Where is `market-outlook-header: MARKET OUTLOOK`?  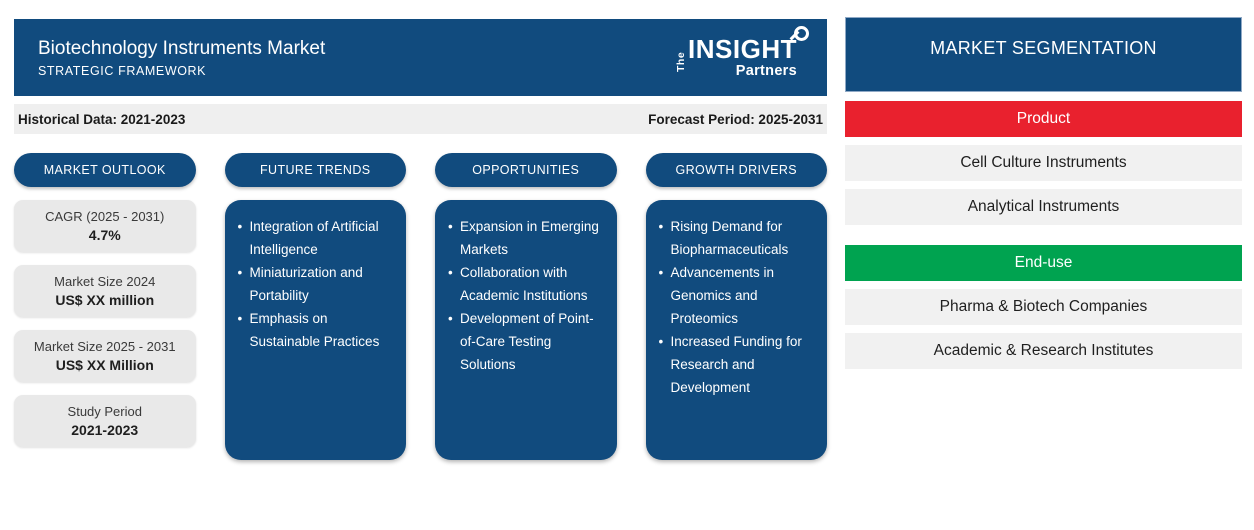
market-outlook-header: MARKET OUTLOOK is located at coordinates (105, 170).